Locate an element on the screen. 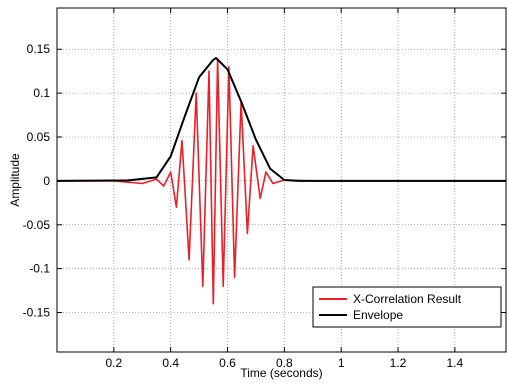  x-tick-label: 1.2 is located at coordinates (398, 363).